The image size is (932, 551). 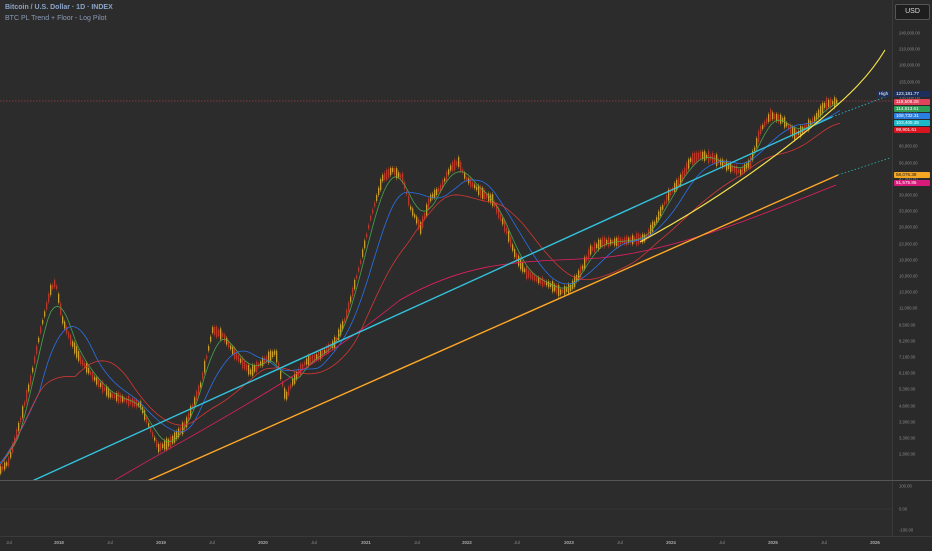 What do you see at coordinates (912, 94) in the screenshot?
I see `price-label-high: 123,181.77` at bounding box center [912, 94].